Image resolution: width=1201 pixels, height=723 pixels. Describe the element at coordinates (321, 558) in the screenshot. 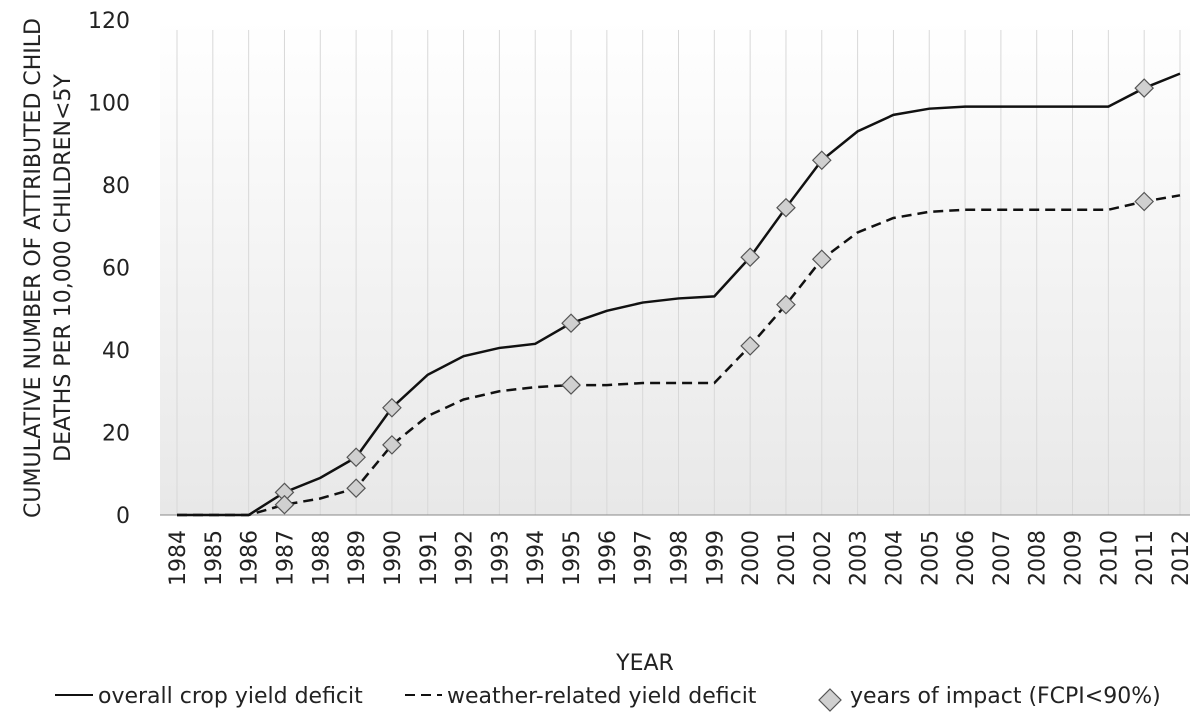

I see `x-tick-label: 1988` at that location.